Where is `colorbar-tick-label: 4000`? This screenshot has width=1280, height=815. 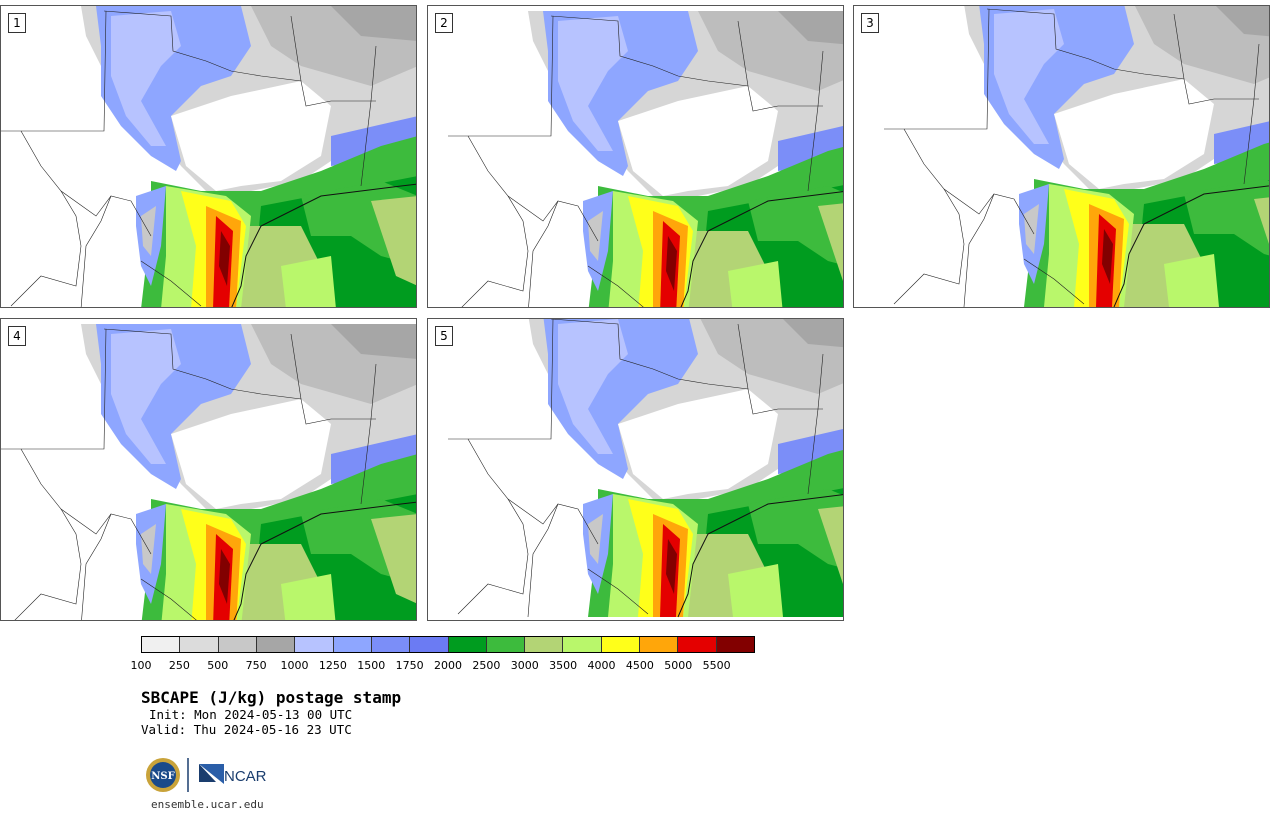 colorbar-tick-label: 4000 is located at coordinates (601, 665).